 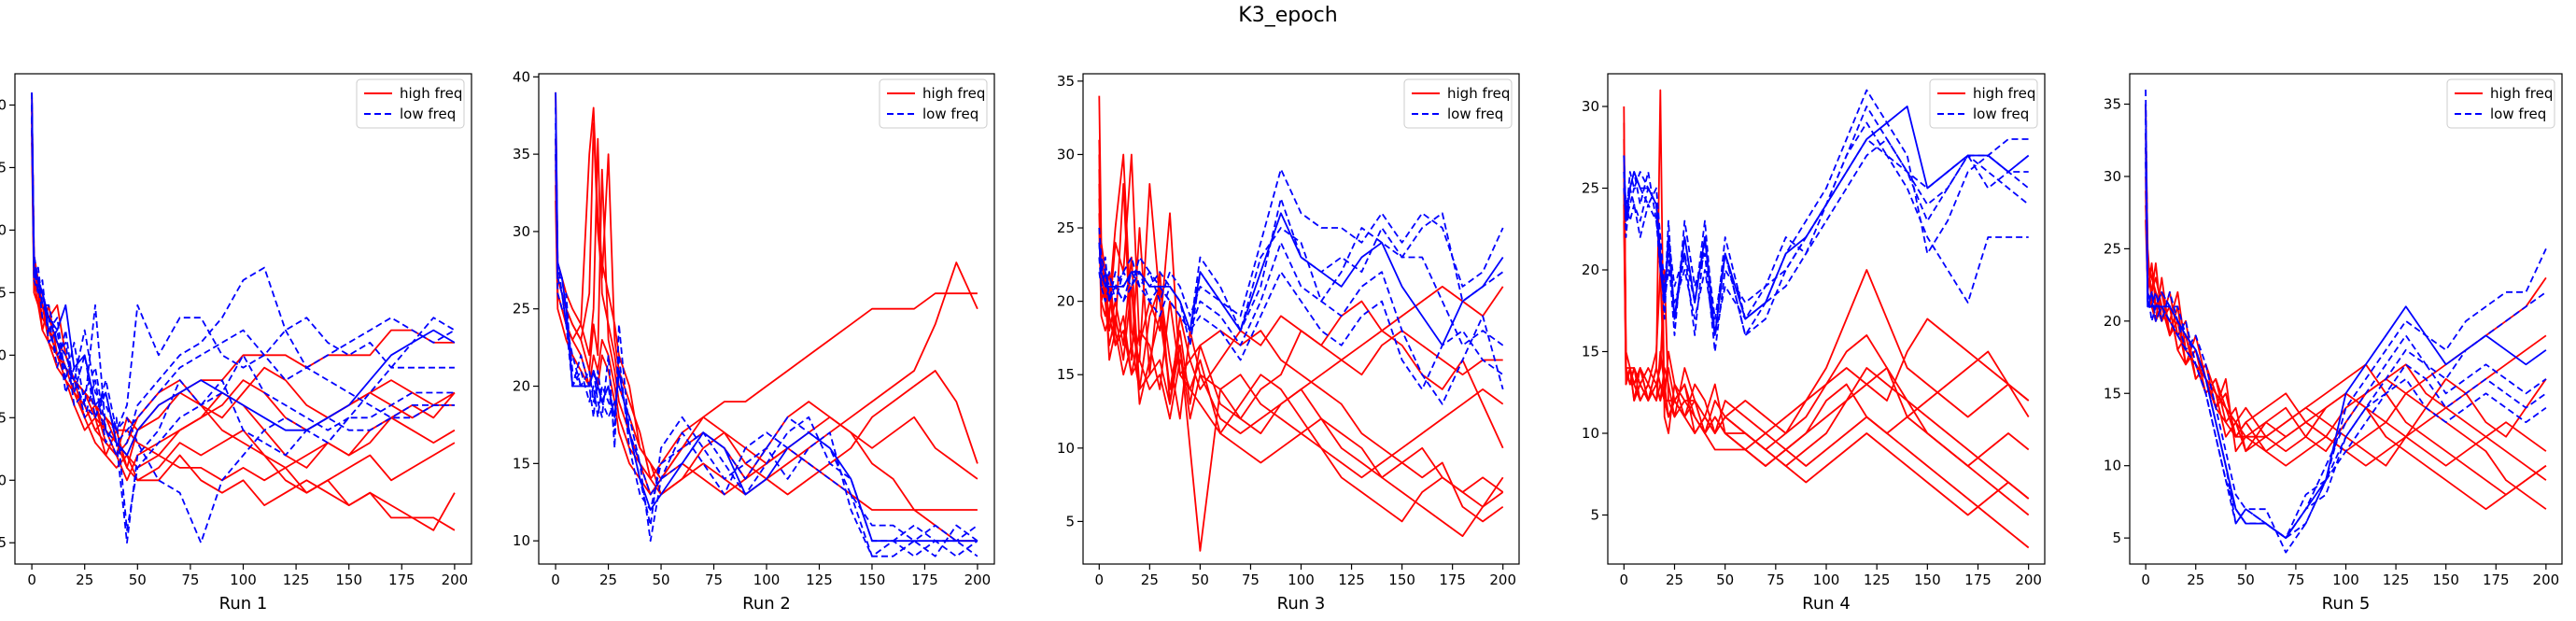 What do you see at coordinates (1288, 16) in the screenshot?
I see `figure-title: K3_epoch` at bounding box center [1288, 16].